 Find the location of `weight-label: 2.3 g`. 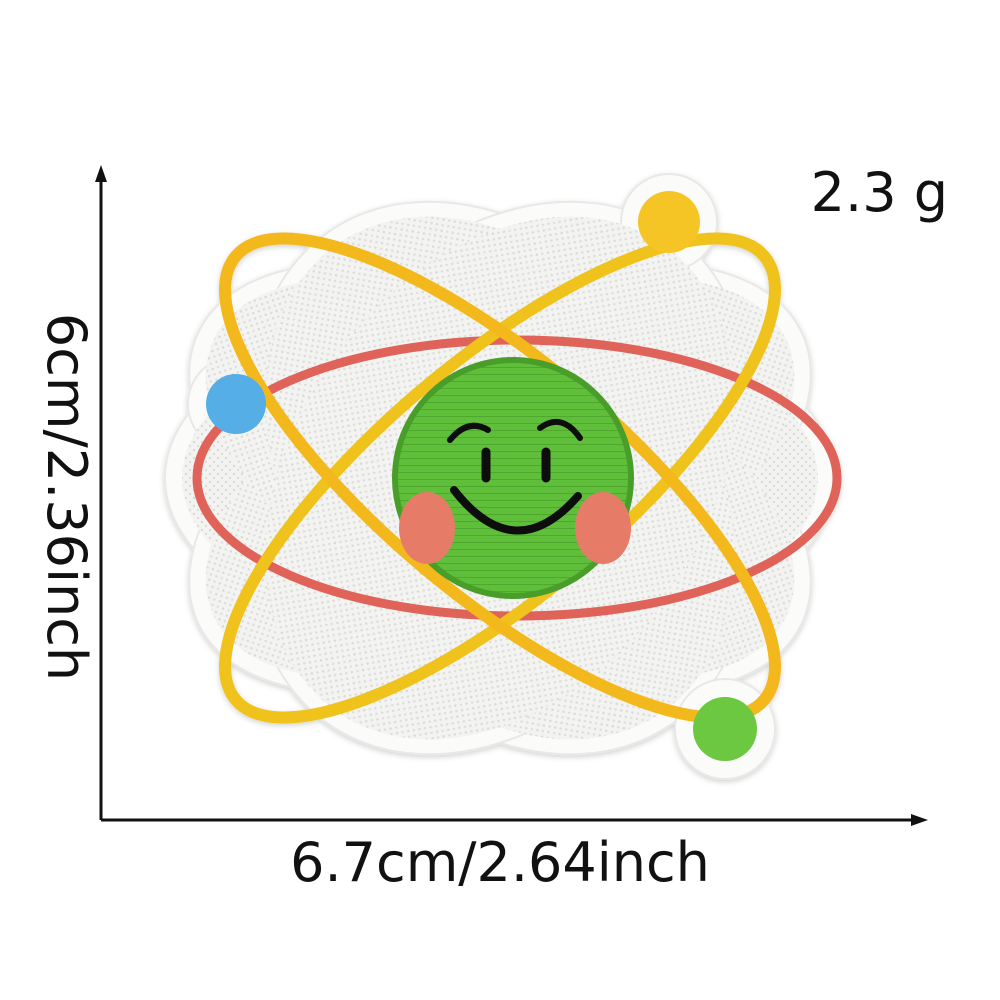

weight-label: 2.3 g is located at coordinates (879, 192).